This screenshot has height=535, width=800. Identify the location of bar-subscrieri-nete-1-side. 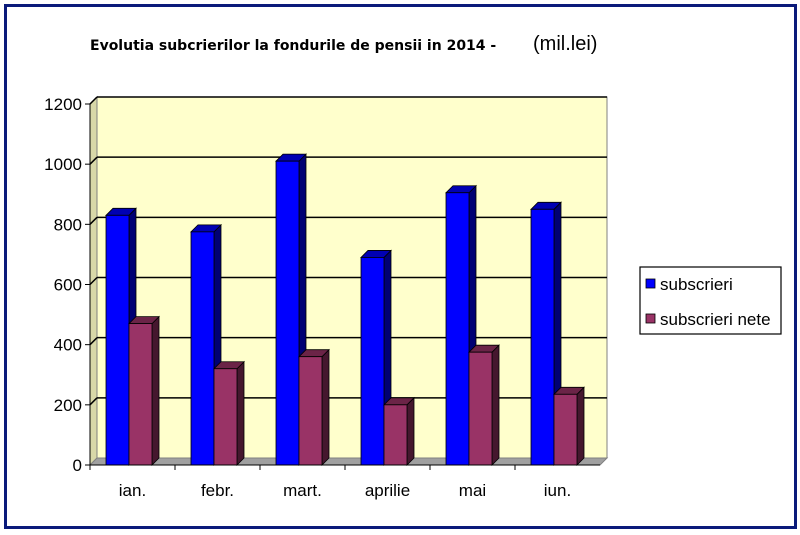
(240, 413).